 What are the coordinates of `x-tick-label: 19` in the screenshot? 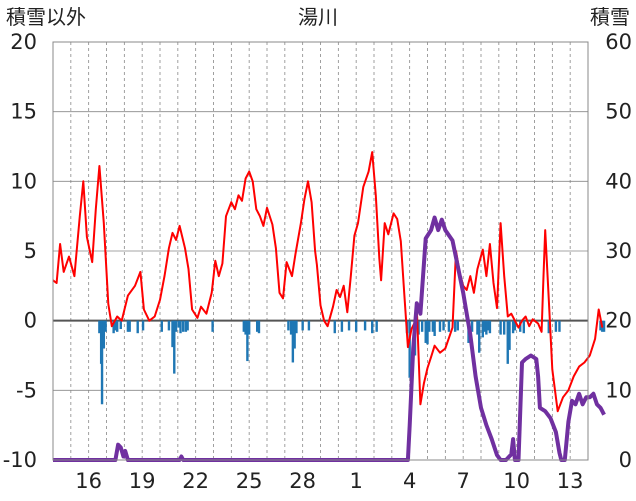 It's located at (142, 481).